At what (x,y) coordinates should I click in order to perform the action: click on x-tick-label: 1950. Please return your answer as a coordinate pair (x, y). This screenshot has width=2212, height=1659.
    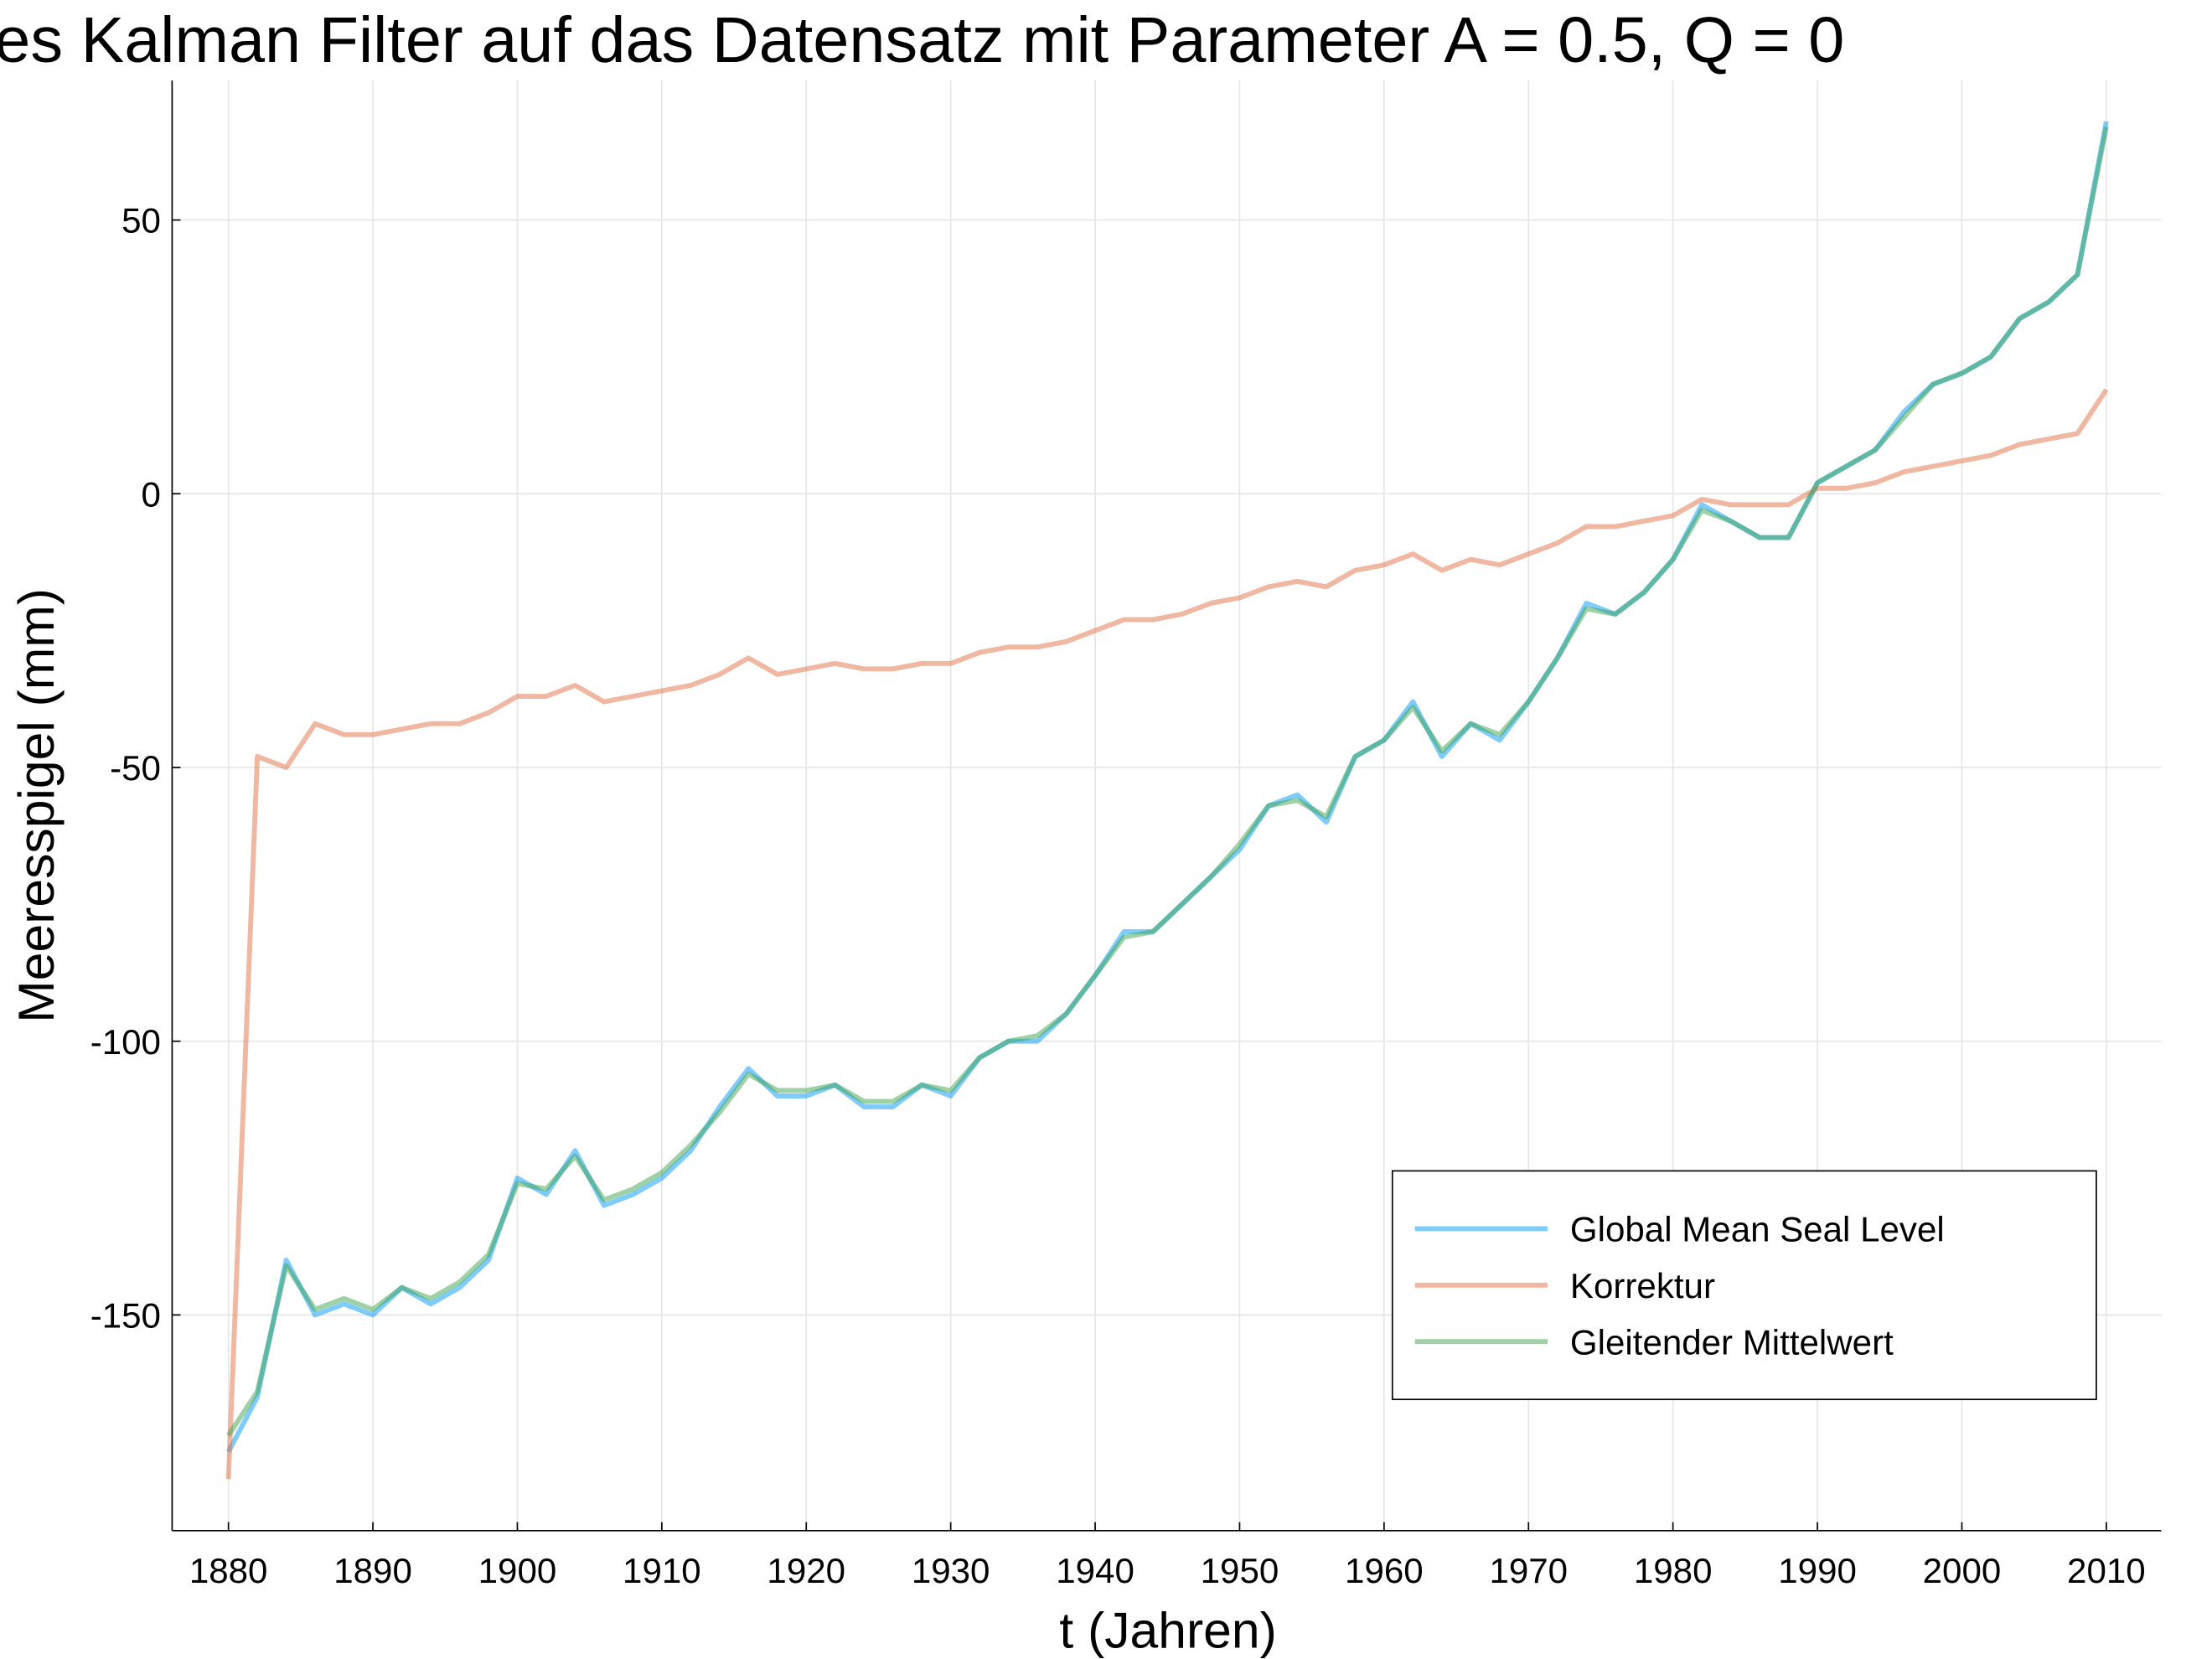
    Looking at the image, I should click on (1240, 1570).